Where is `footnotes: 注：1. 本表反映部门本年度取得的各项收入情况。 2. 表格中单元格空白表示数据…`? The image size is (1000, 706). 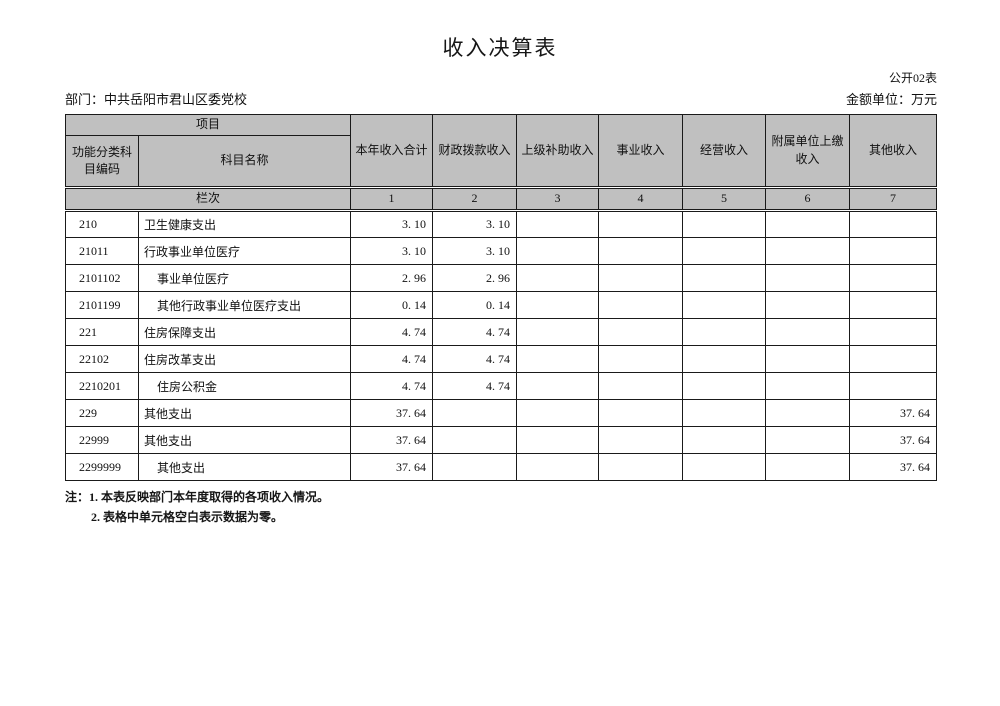
footnotes: 注：1. 本表反映部门本年度取得的各项收入情况。 2. 表格中单元格空白表示数据… is located at coordinates (532, 507).